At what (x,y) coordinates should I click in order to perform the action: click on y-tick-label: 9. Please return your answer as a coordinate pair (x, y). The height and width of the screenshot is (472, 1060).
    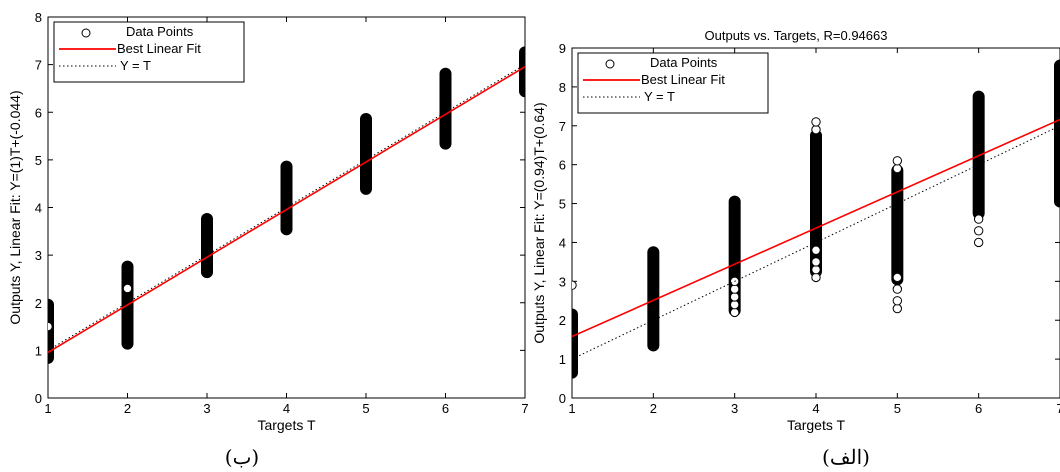
    Looking at the image, I should click on (562, 48).